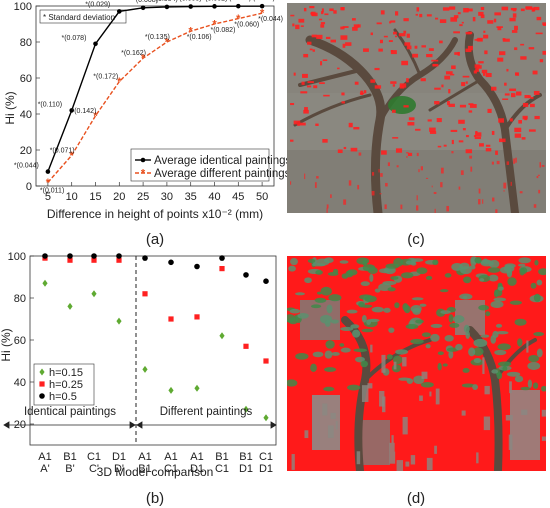  I want to click on legend-label: h=0.15, so click(66, 373).